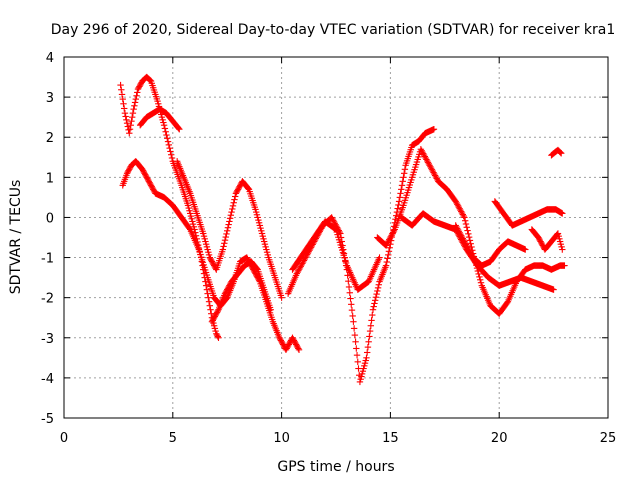 The height and width of the screenshot is (480, 640). Describe the element at coordinates (64, 438) in the screenshot. I see `x-tick-label: 0` at that location.